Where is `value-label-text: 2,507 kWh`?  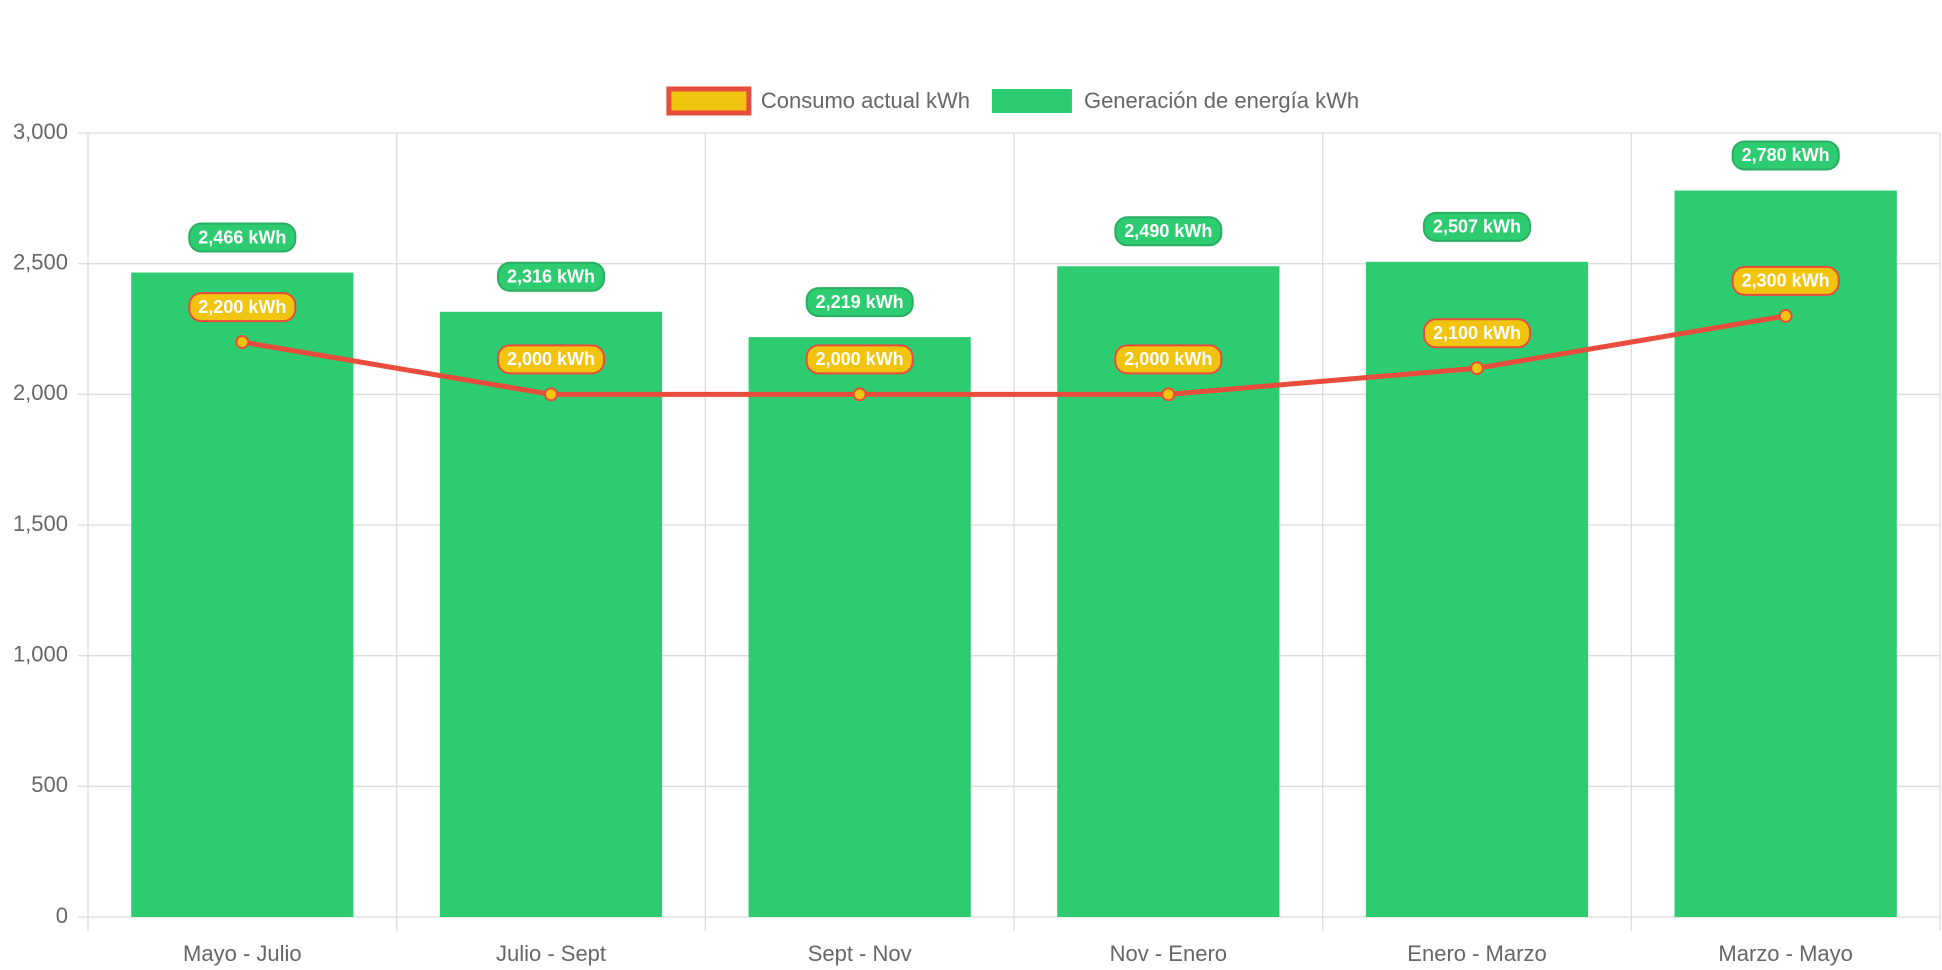 value-label-text: 2,507 kWh is located at coordinates (1477, 227).